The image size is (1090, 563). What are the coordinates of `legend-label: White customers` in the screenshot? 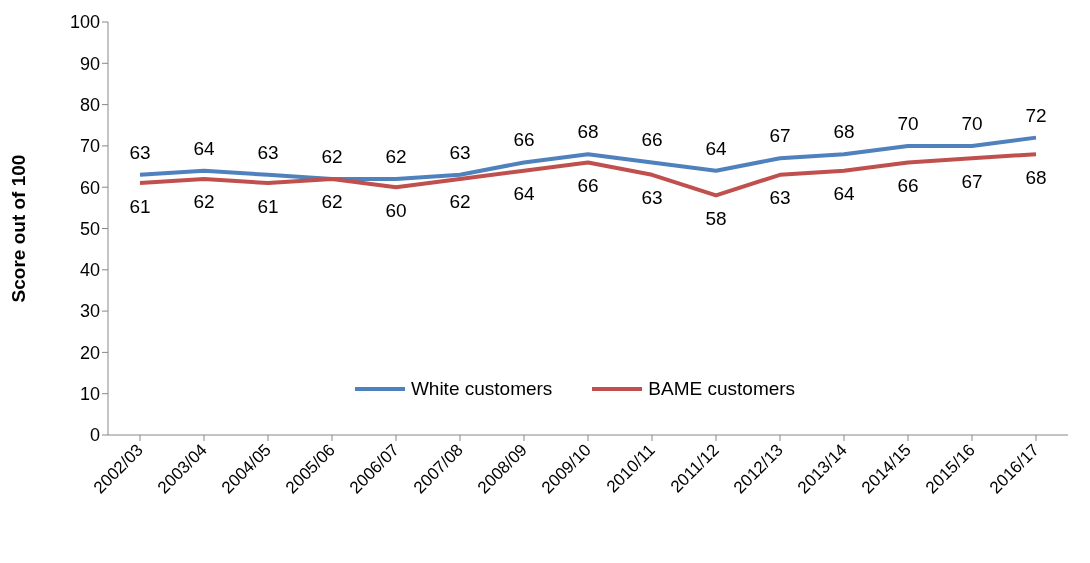 It's located at (481, 389).